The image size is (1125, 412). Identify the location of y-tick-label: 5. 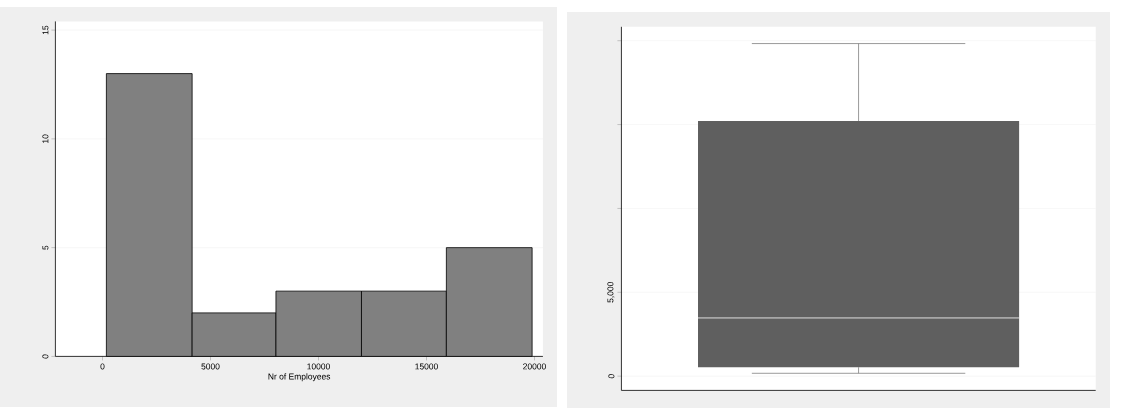
(45, 247).